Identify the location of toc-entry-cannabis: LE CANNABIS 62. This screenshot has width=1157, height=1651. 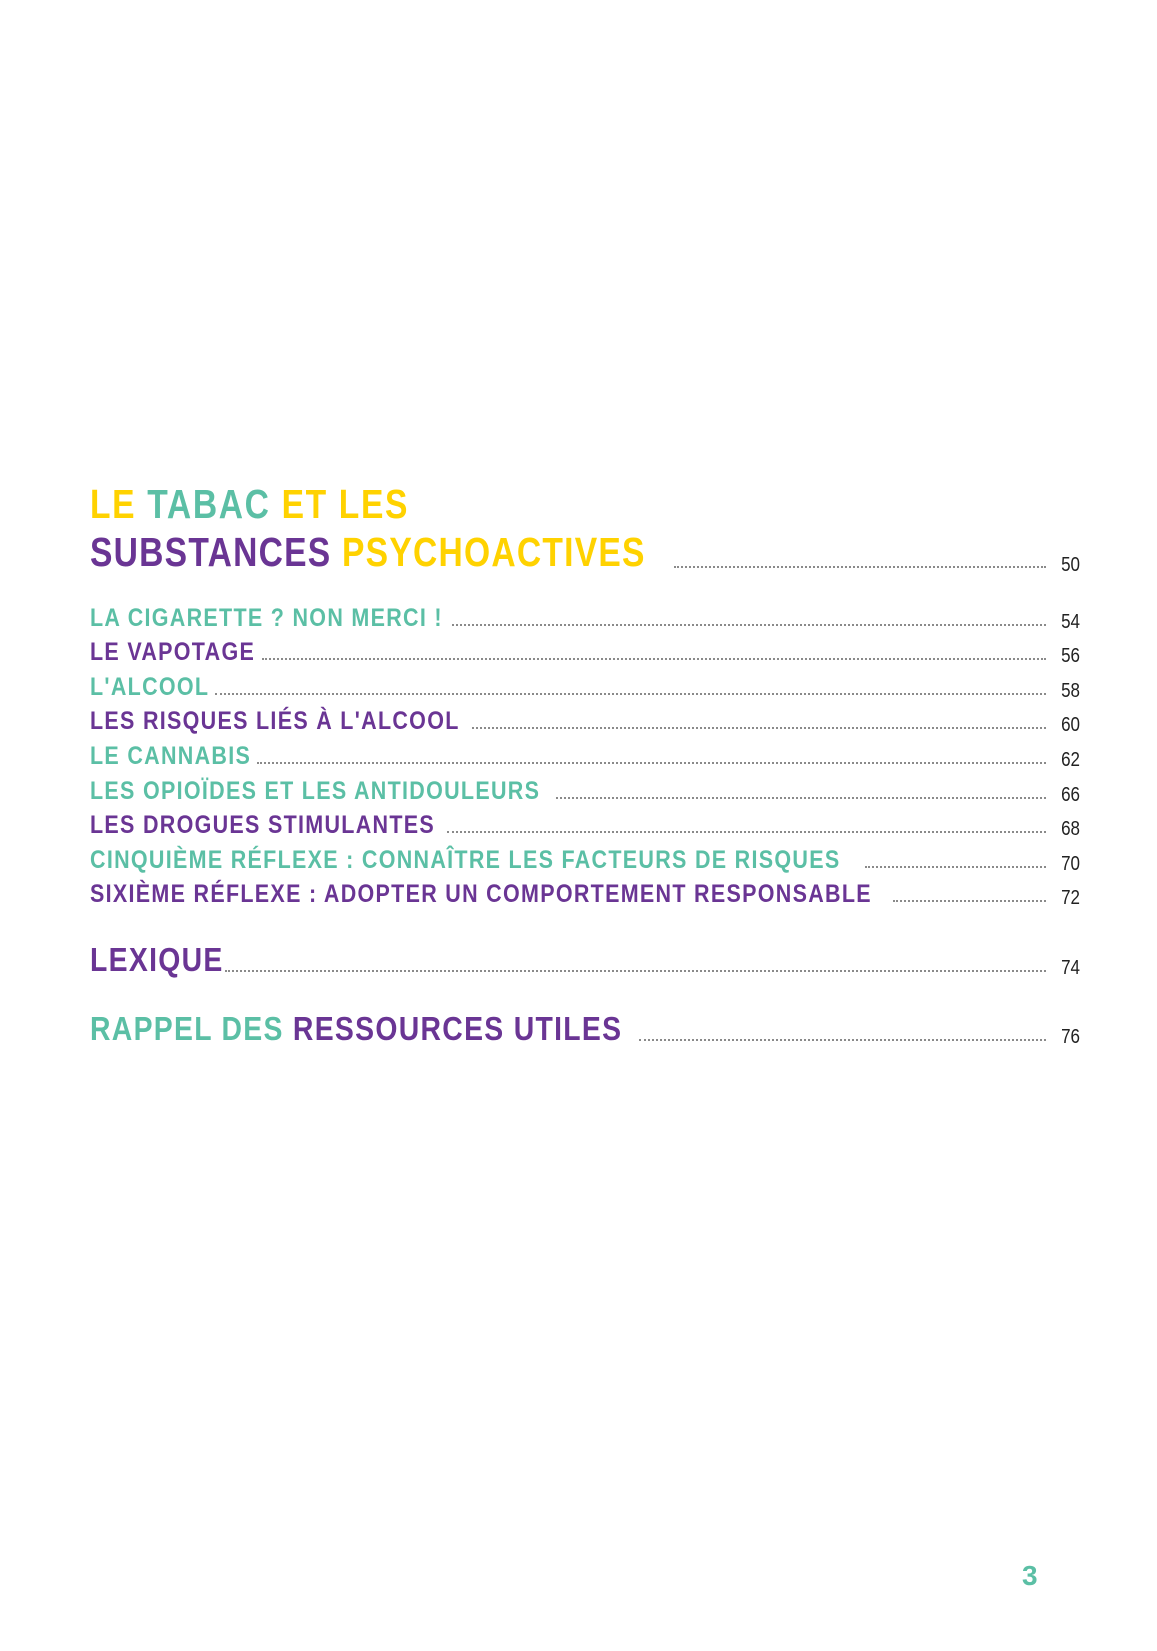
(585, 753).